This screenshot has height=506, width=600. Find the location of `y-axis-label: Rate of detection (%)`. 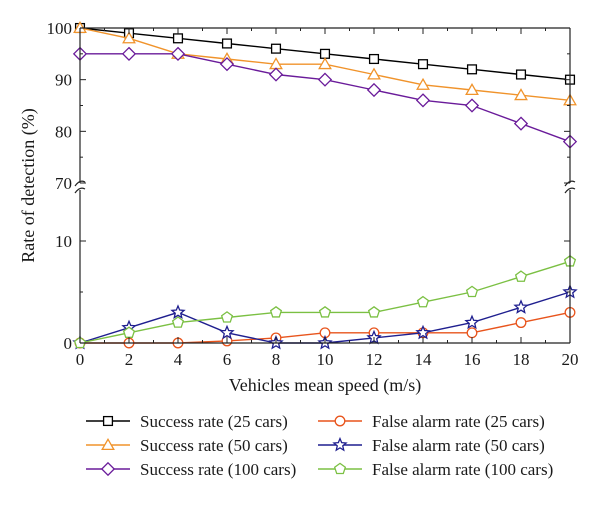

y-axis-label: Rate of detection (%) is located at coordinates (28, 185).